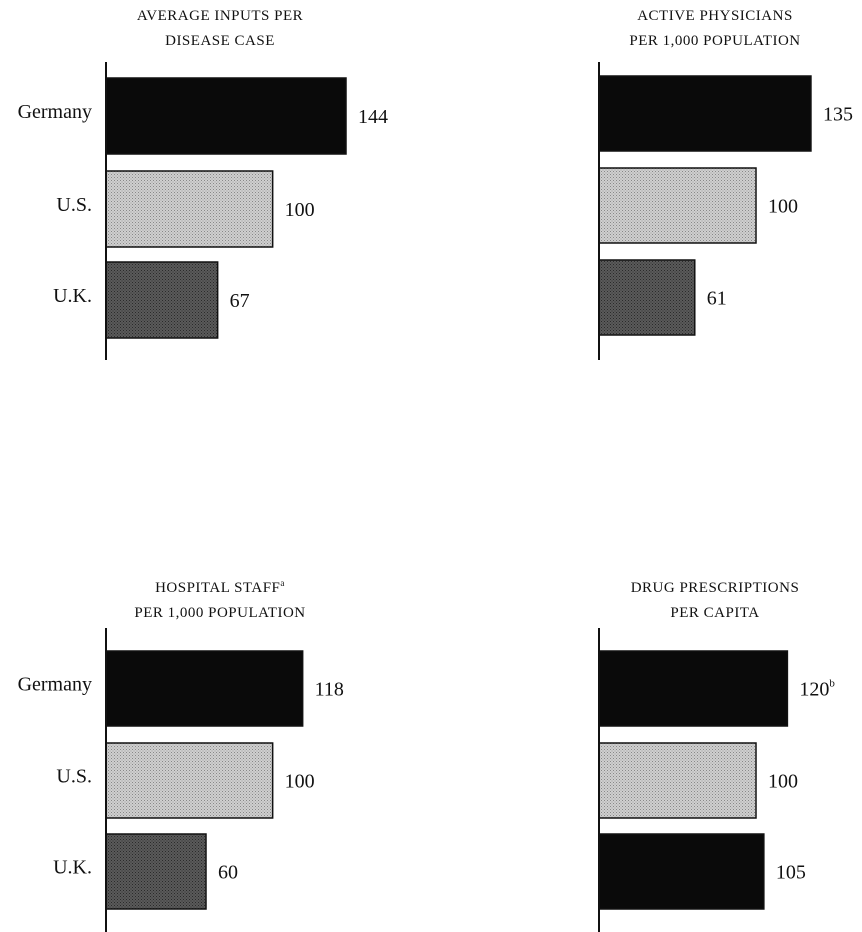 Image resolution: width=862 pixels, height=932 pixels. Describe the element at coordinates (329, 690) in the screenshot. I see `value-label: 118` at that location.